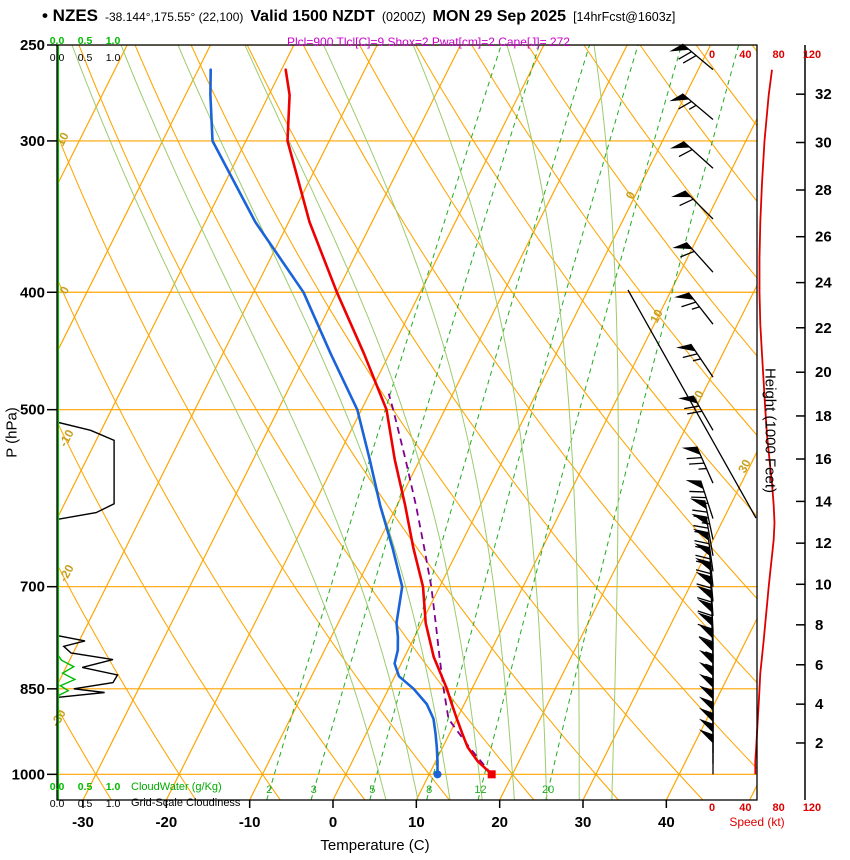 This screenshot has width=850, height=860. Describe the element at coordinates (32, 587) in the screenshot. I see `pressure-tick-label: 700` at that location.